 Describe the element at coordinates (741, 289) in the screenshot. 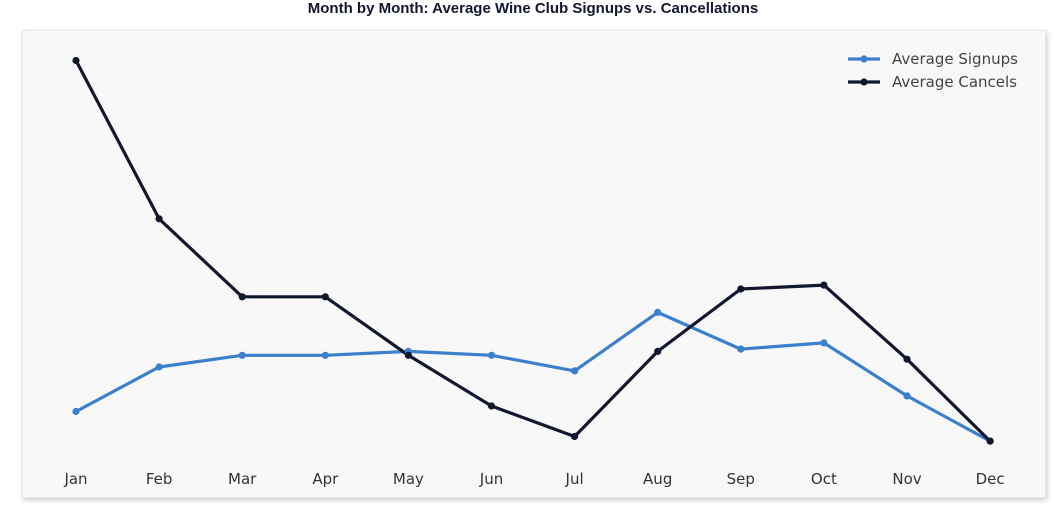

I see `average-cancels-point-sep` at that location.